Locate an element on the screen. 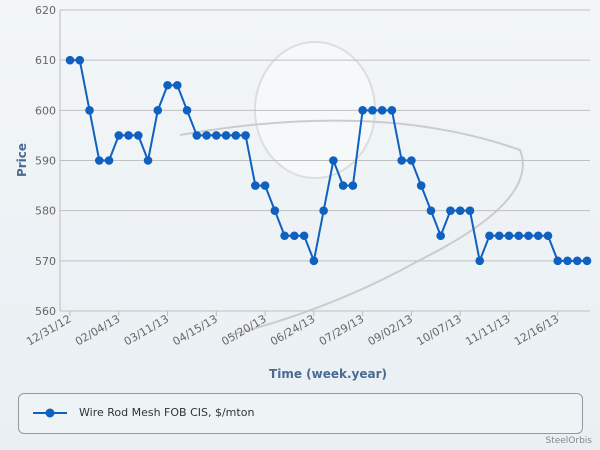 The height and width of the screenshot is (450, 600). legend: Wire Rod Mesh FOB CIS, $/mton is located at coordinates (300, 413).